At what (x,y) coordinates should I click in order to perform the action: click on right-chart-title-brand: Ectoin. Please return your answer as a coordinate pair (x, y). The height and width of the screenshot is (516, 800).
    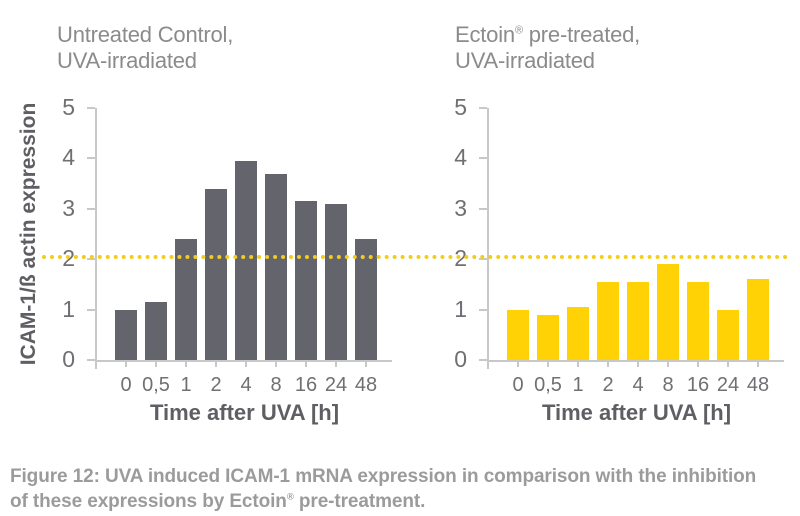
    Looking at the image, I should click on (485, 34).